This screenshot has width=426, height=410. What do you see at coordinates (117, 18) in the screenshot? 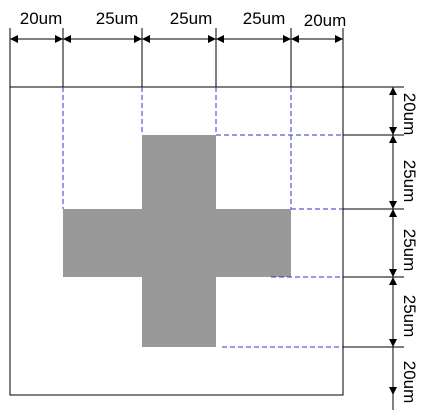
I see `top-label-2: 25um` at bounding box center [117, 18].